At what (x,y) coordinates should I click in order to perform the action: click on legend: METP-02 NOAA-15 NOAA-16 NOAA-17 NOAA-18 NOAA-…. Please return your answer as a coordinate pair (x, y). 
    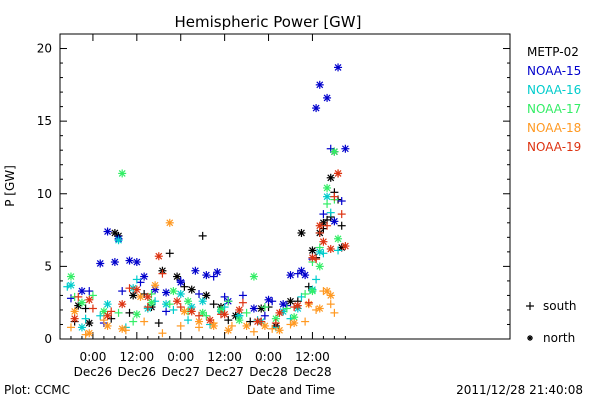
    Looking at the image, I should click on (553, 195).